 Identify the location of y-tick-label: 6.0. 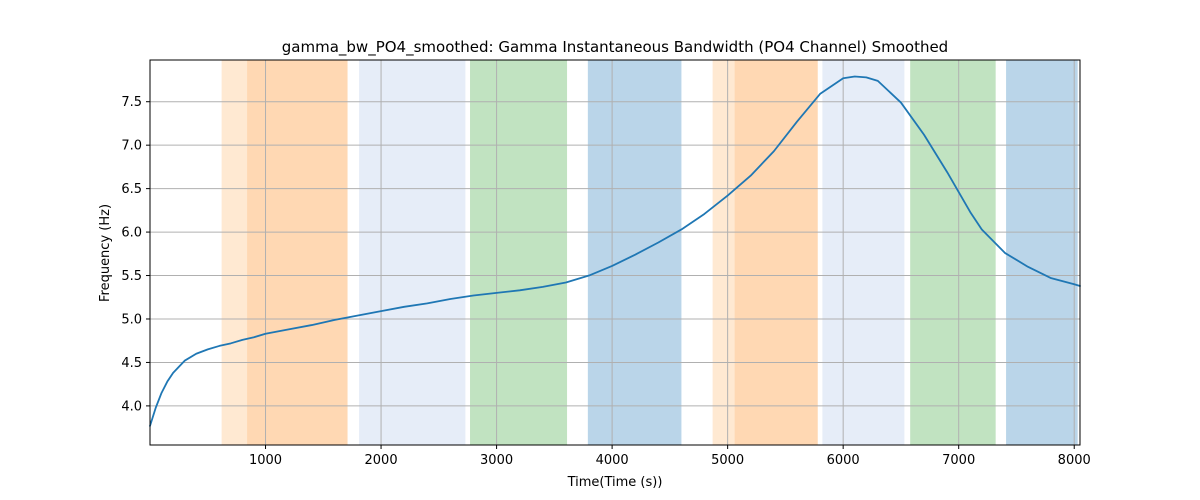
(131, 233).